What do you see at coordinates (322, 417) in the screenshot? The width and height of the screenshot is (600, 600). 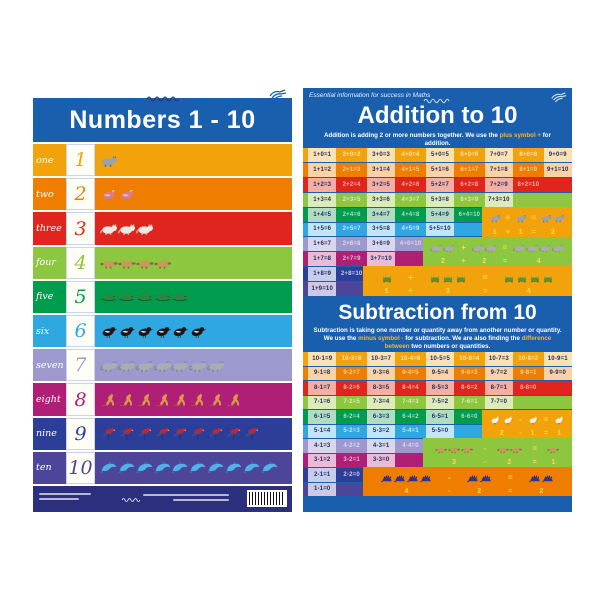 I see `subtraction-cell: 6-1=5` at bounding box center [322, 417].